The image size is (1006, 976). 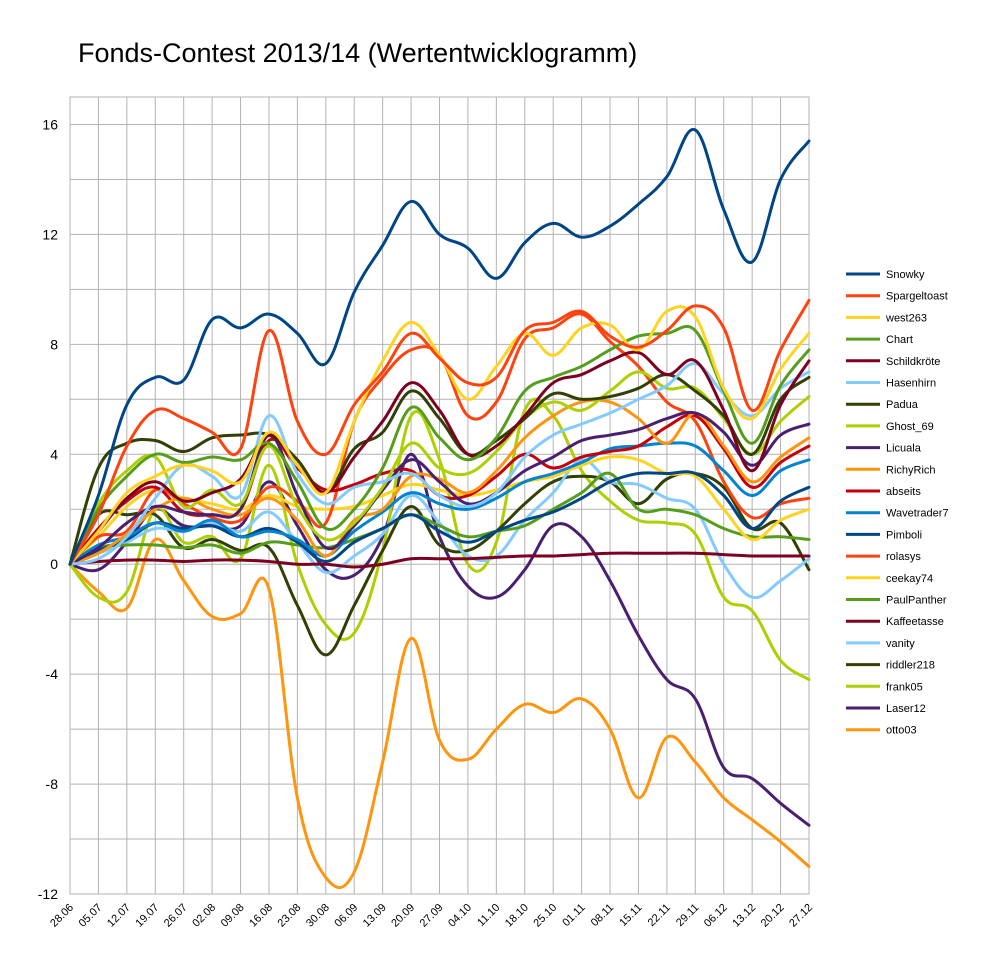 I want to click on legend-label: Schildkröte, so click(x=913, y=362).